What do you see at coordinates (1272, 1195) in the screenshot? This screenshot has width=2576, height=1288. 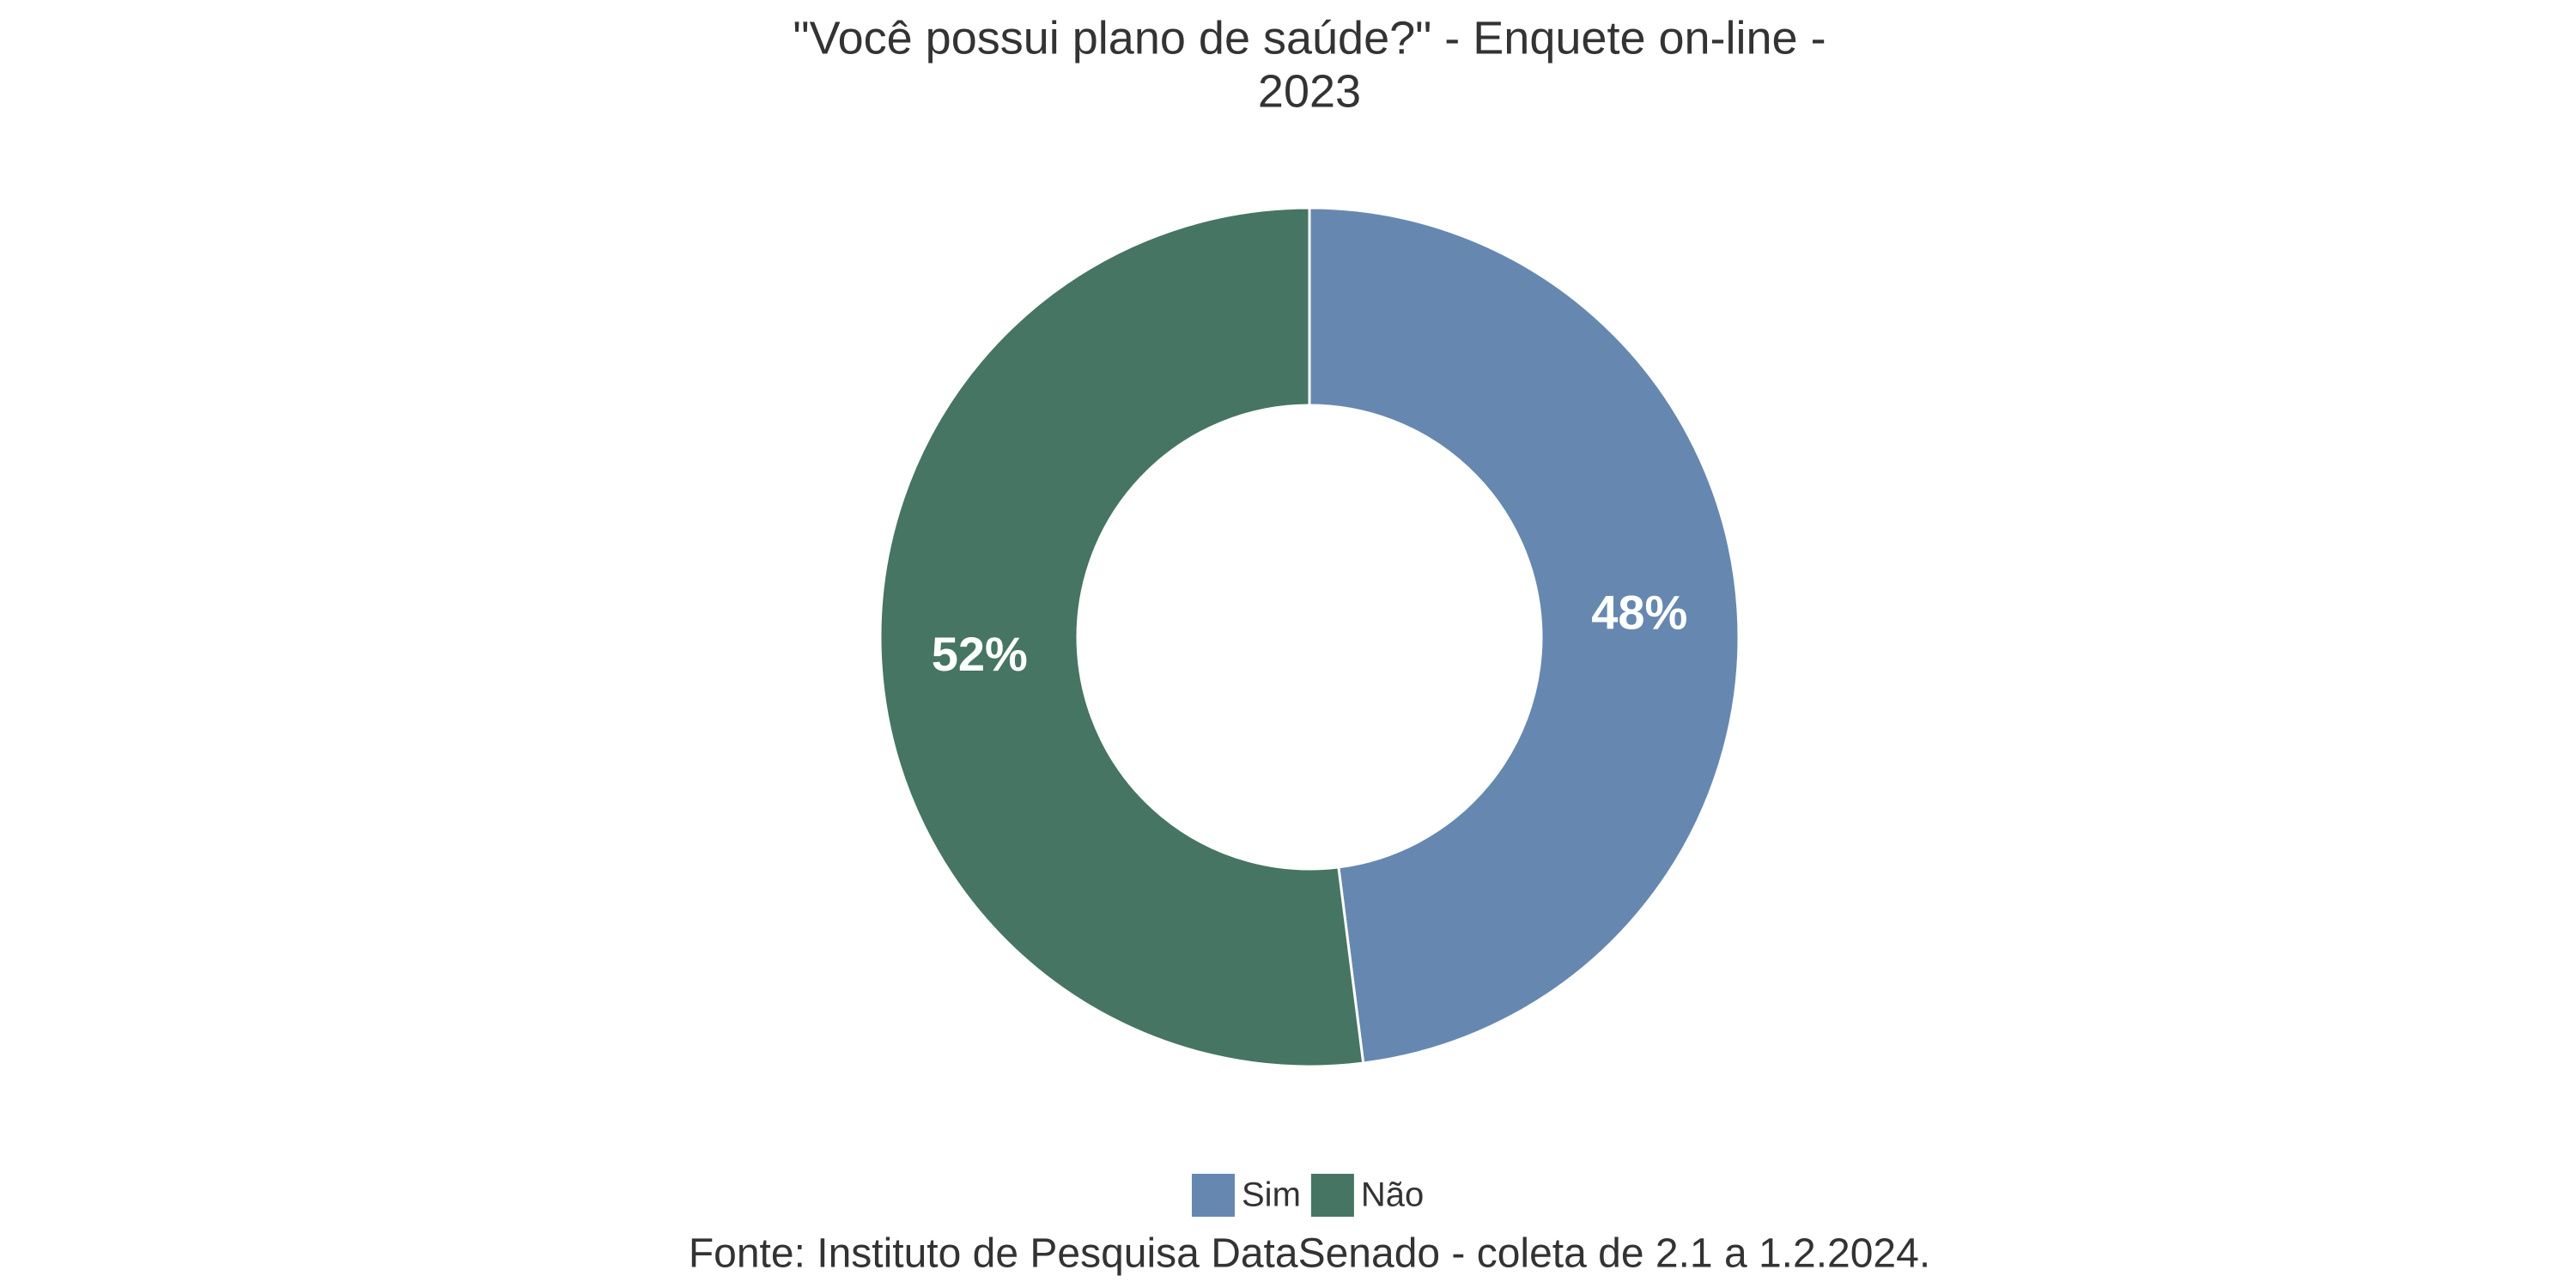 I see `legend-label: Sim` at bounding box center [1272, 1195].